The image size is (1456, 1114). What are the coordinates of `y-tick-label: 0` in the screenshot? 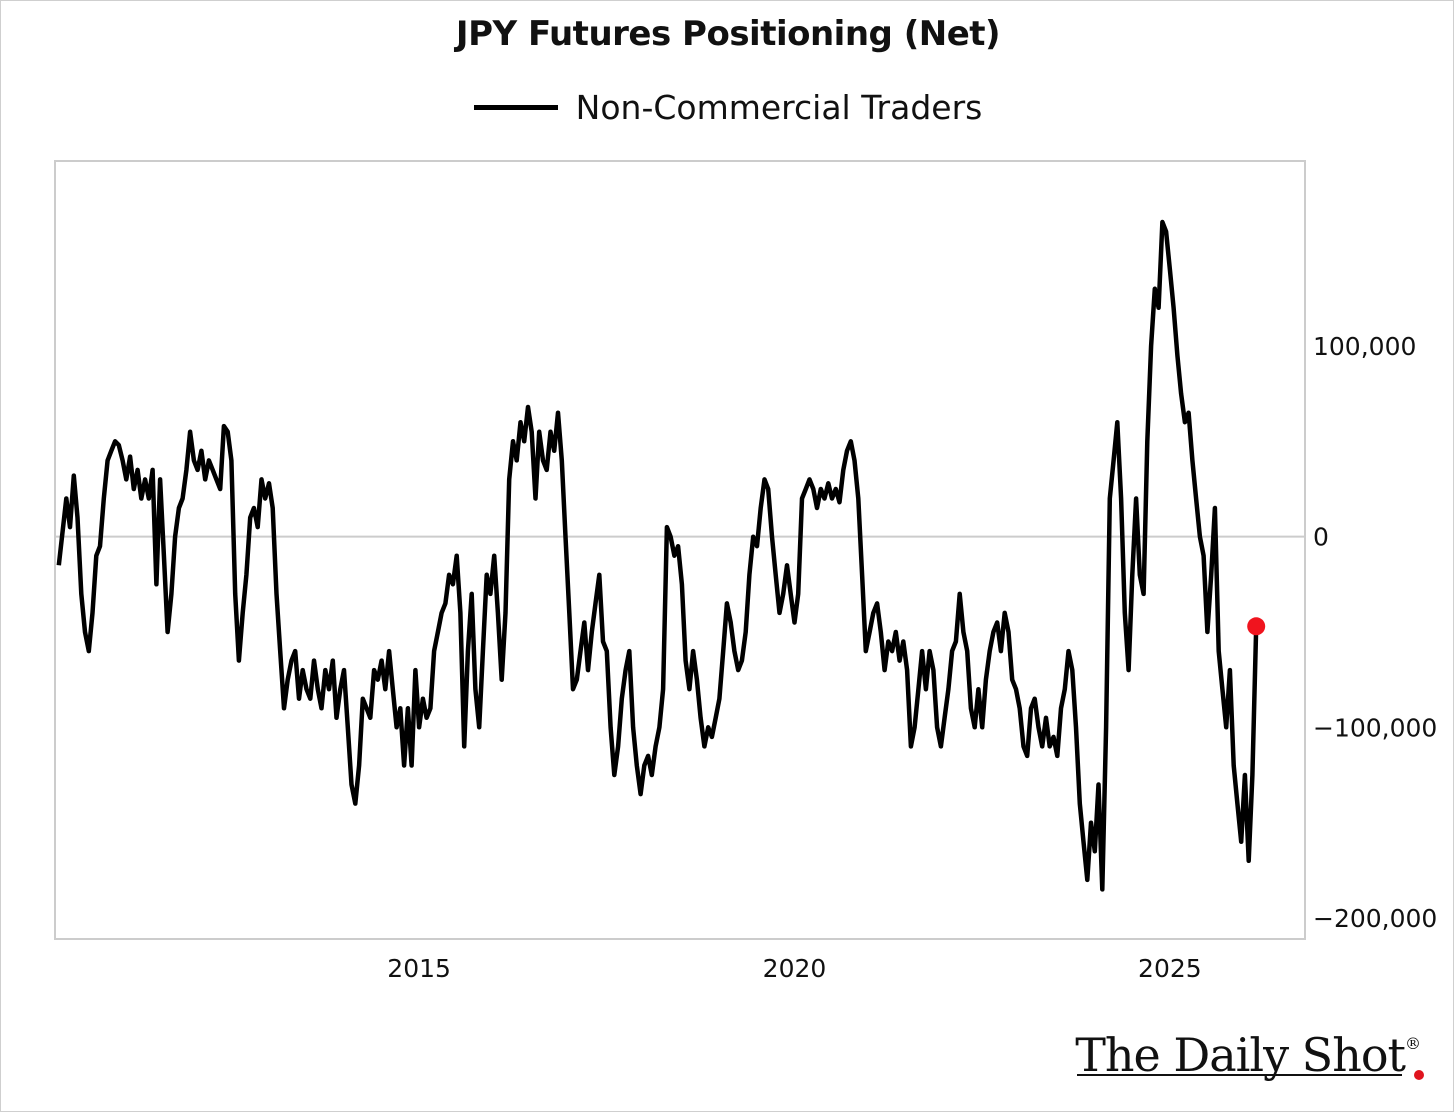 It's located at (1321, 537).